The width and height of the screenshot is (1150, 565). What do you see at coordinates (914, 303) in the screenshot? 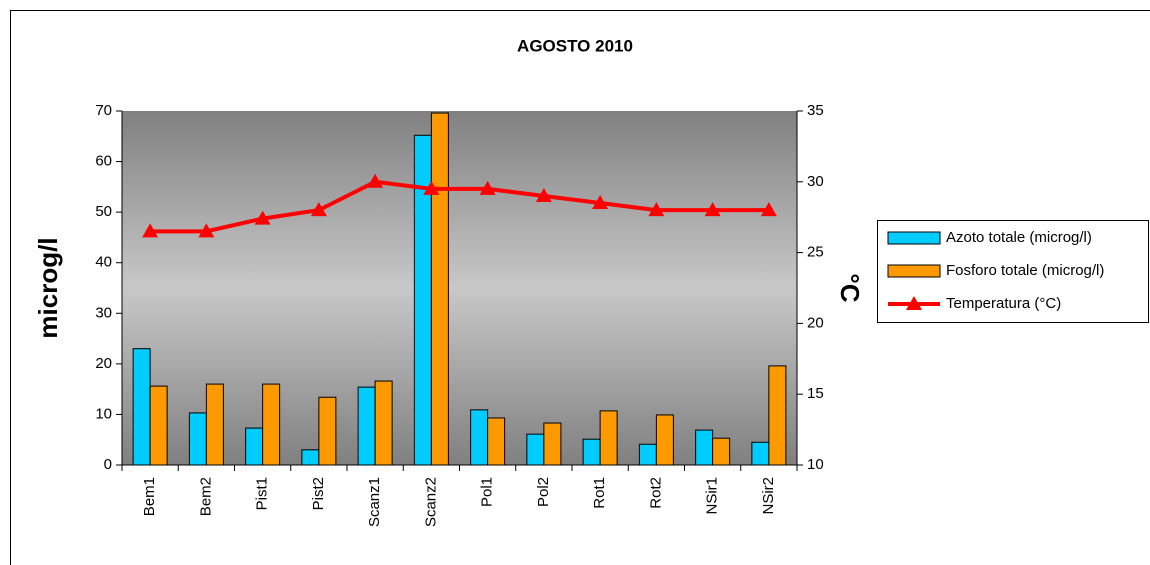
I see `legend-marker` at bounding box center [914, 303].